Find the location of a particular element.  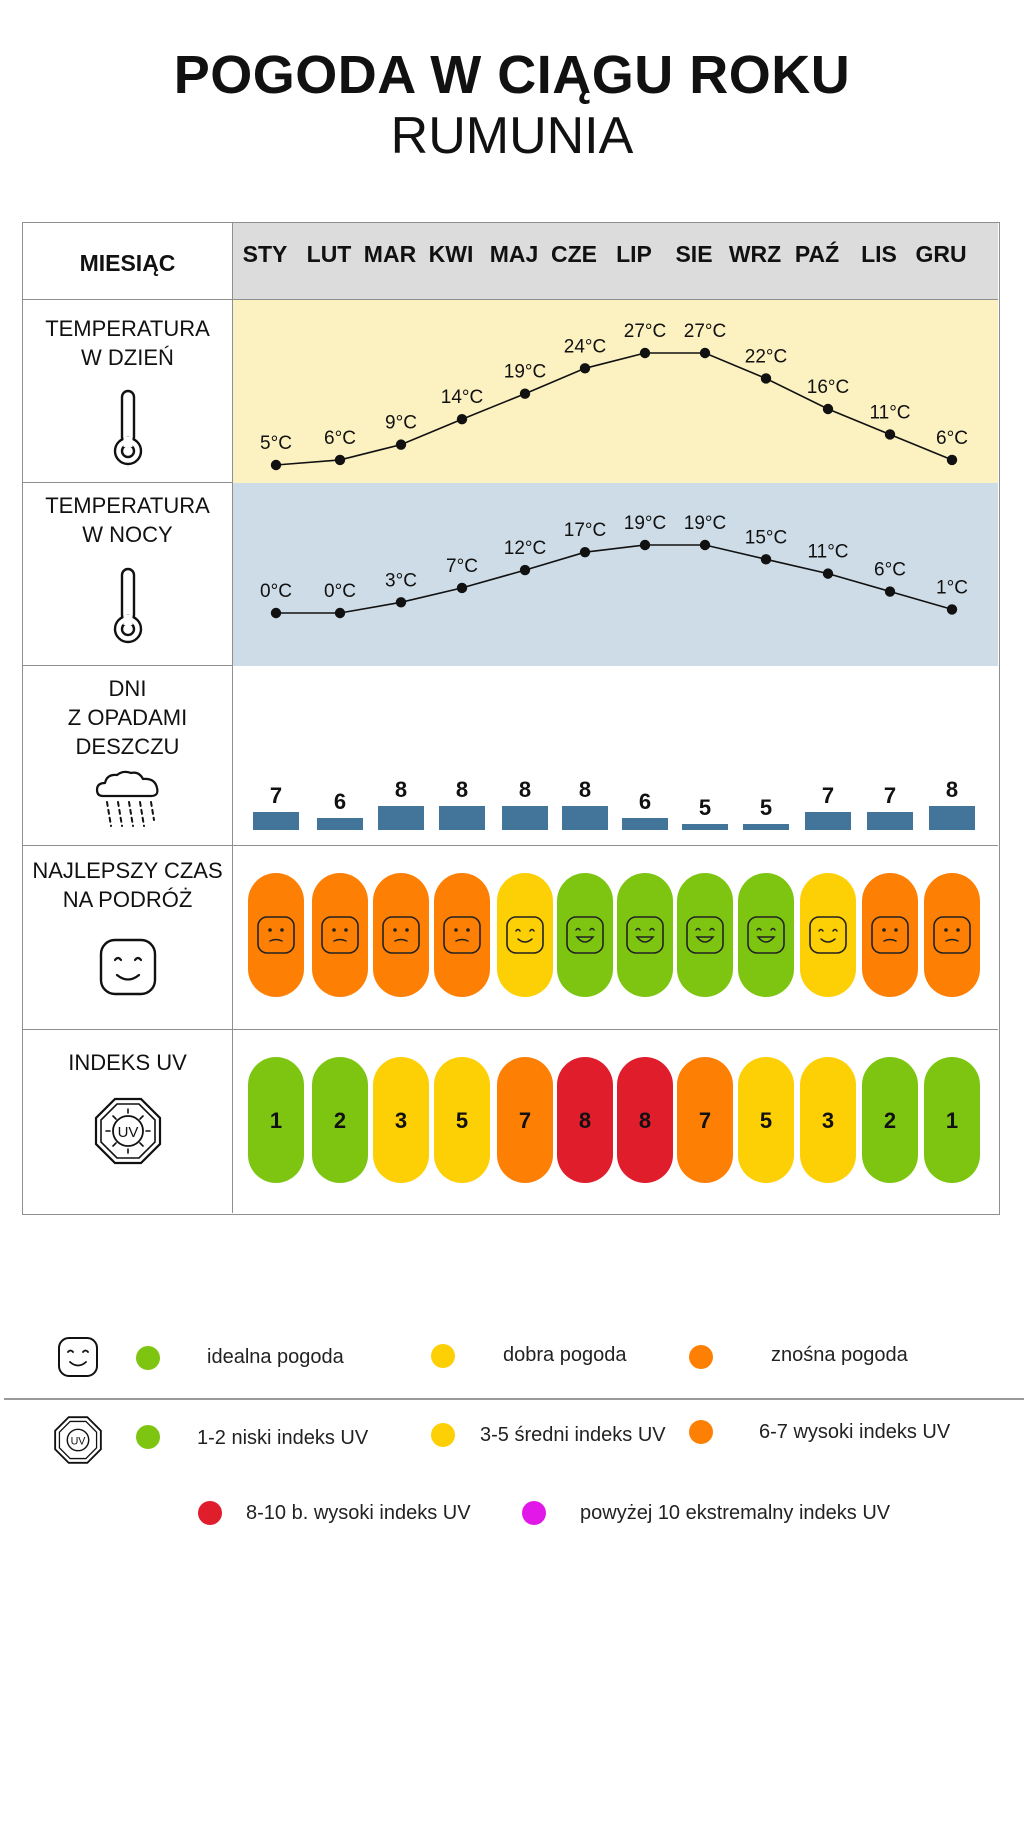

rain-value-label: 6 is located at coordinates (340, 801).